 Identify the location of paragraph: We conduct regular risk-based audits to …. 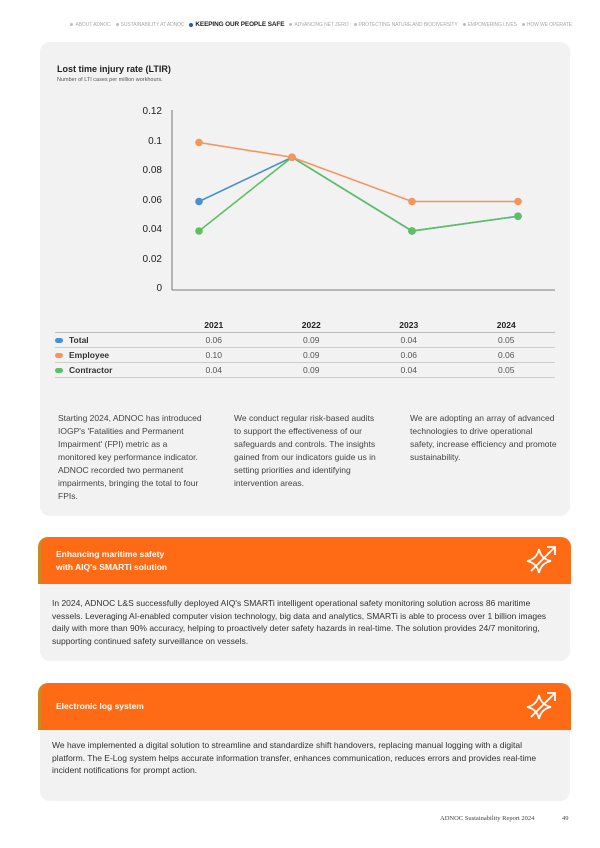
(305, 450).